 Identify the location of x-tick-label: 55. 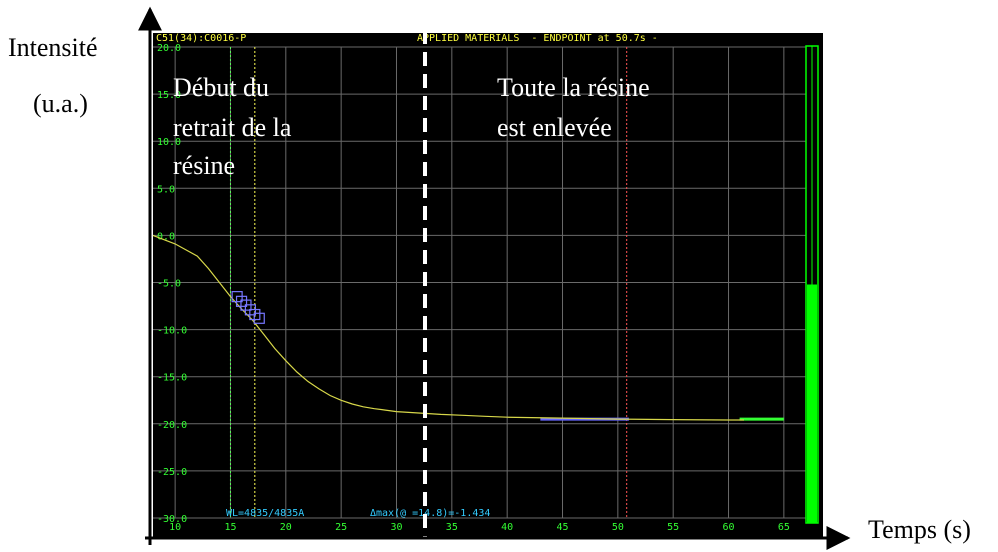
(673, 527).